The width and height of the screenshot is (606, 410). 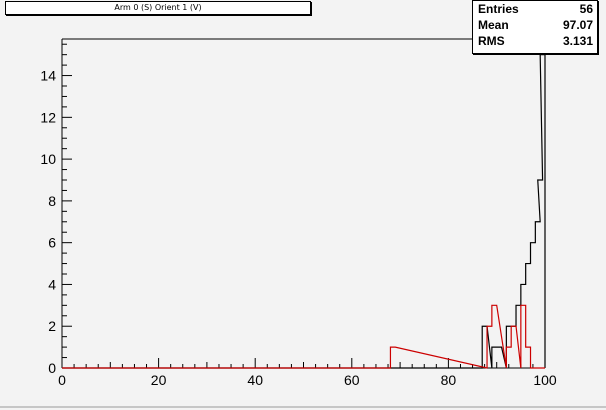 I want to click on stat-label: RMS, so click(x=491, y=41).